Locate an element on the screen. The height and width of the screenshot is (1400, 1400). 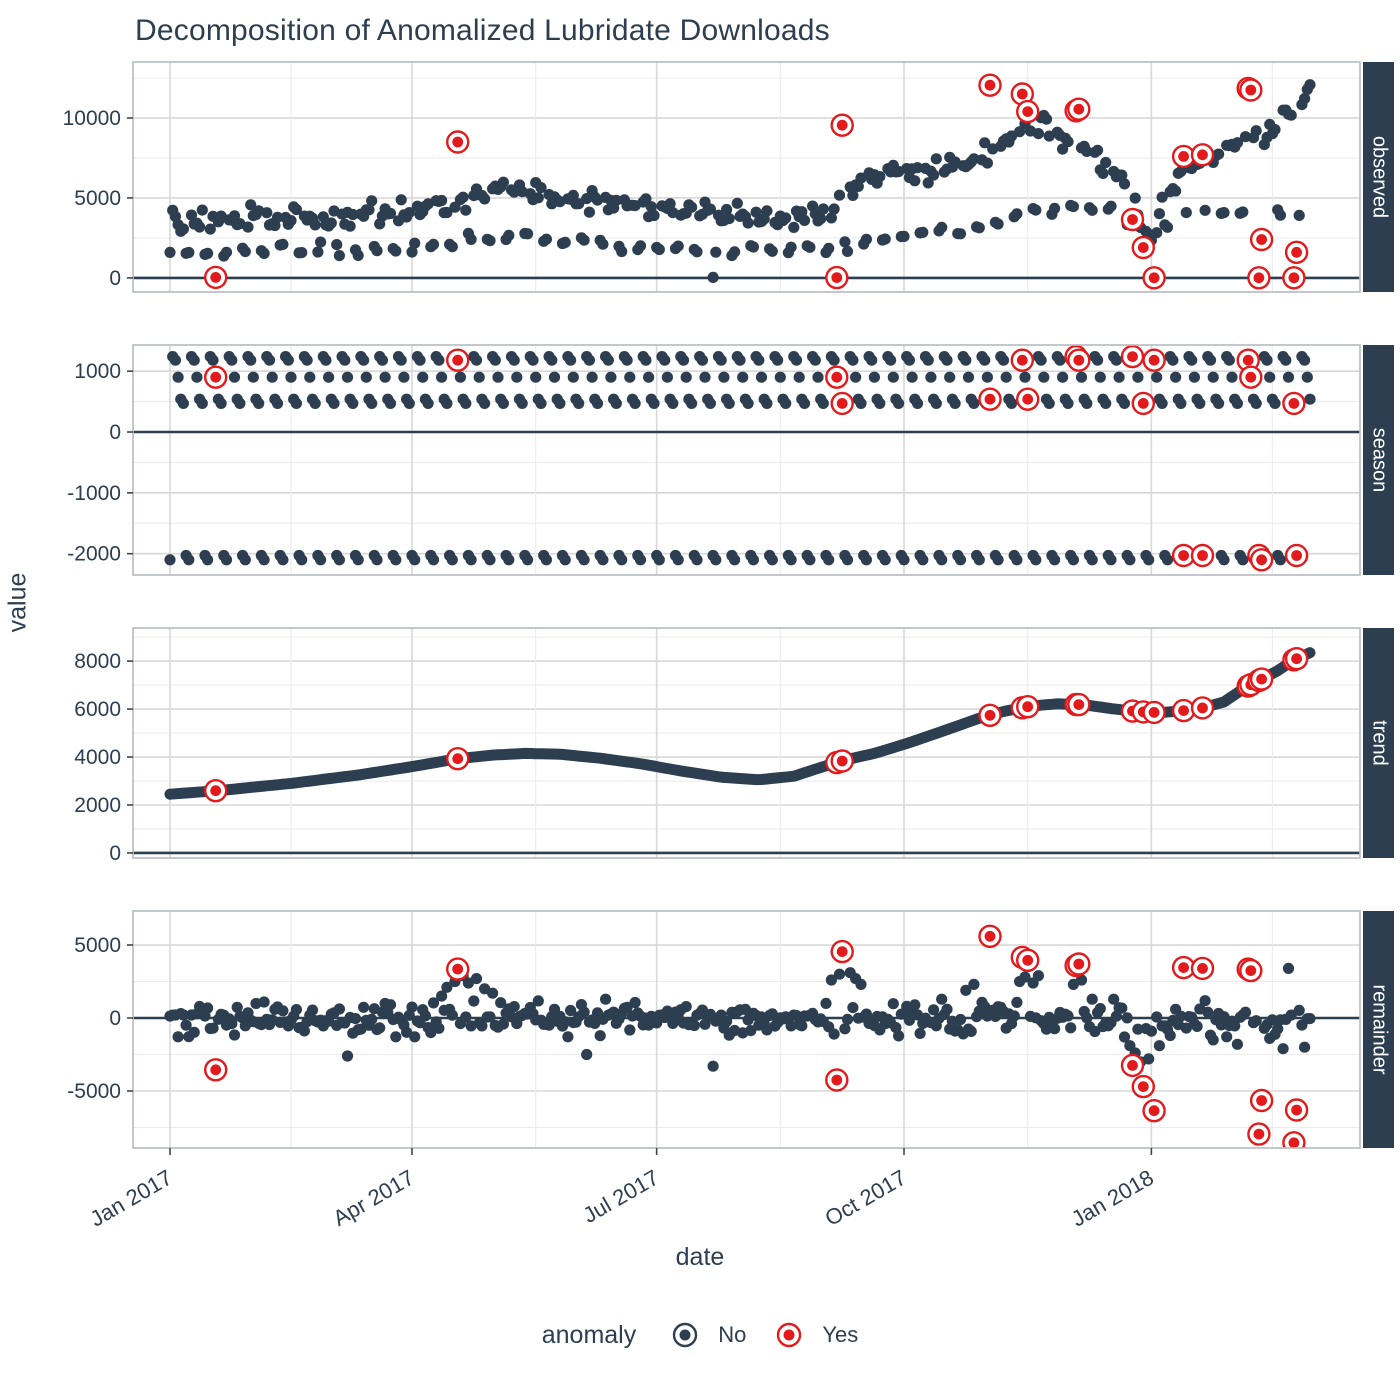
facet-strip-label: remainder is located at coordinates (1380, 1029).